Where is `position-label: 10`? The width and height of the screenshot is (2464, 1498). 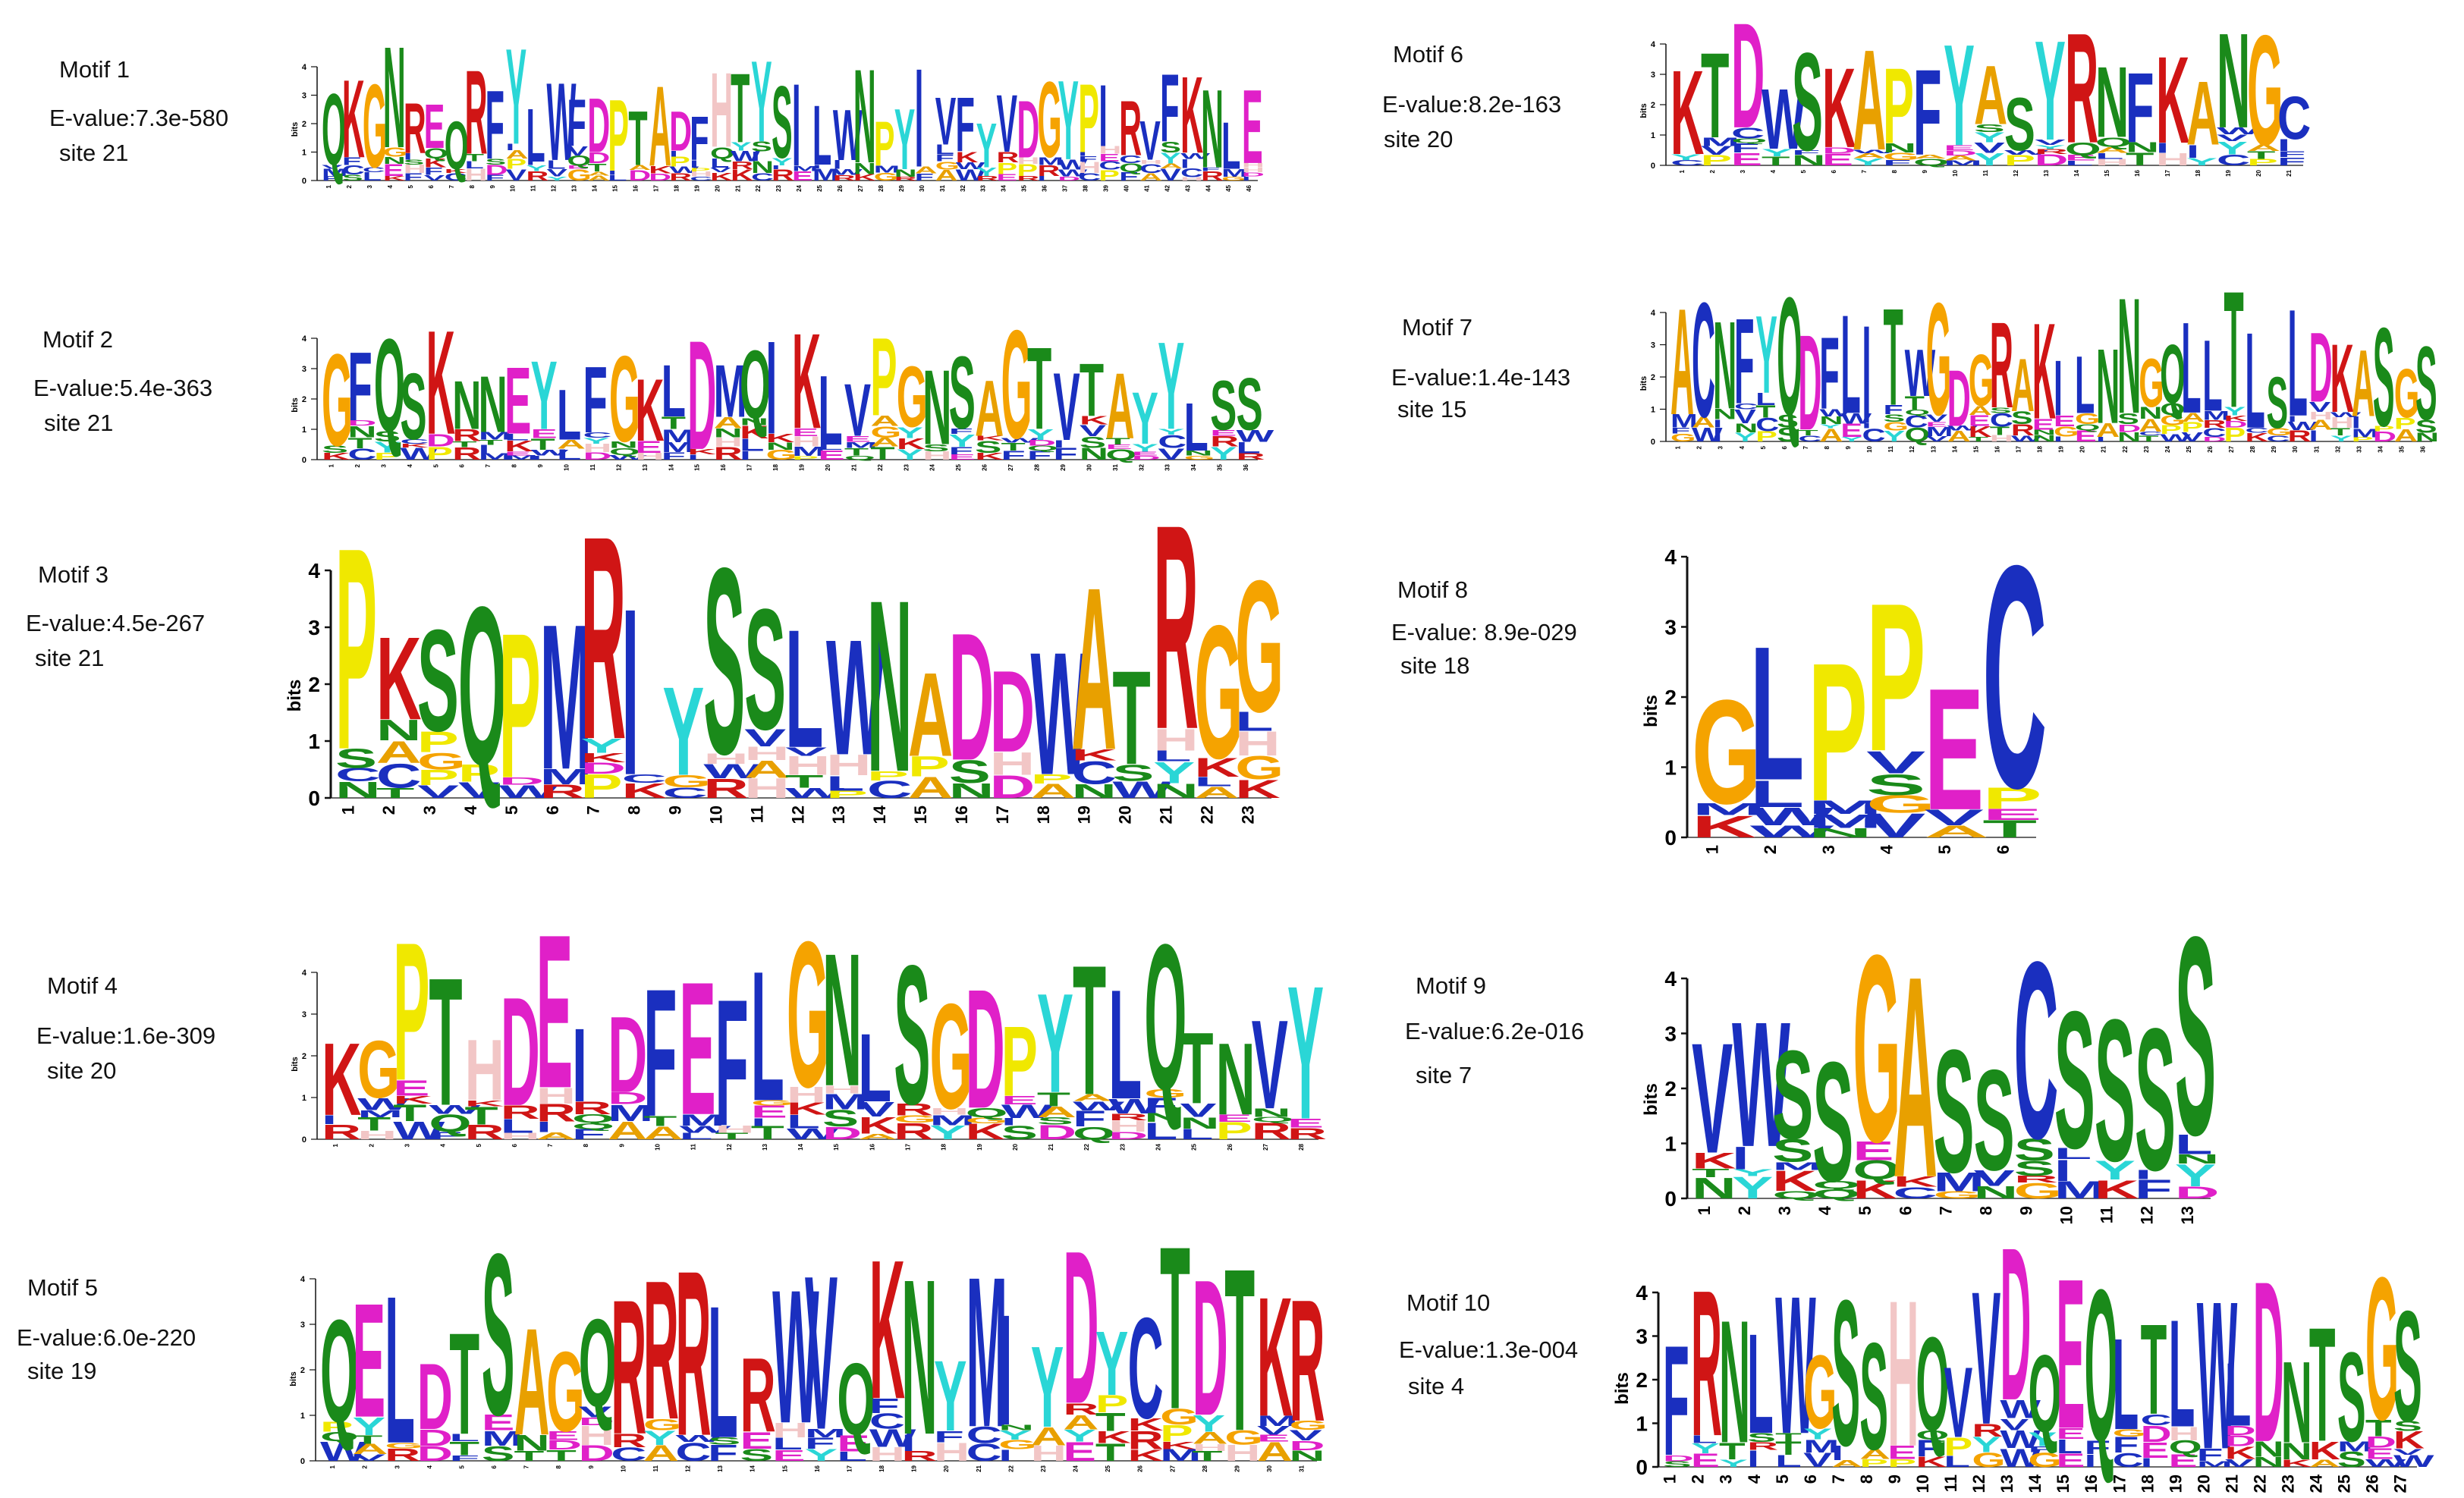 position-label: 10 is located at coordinates (715, 815).